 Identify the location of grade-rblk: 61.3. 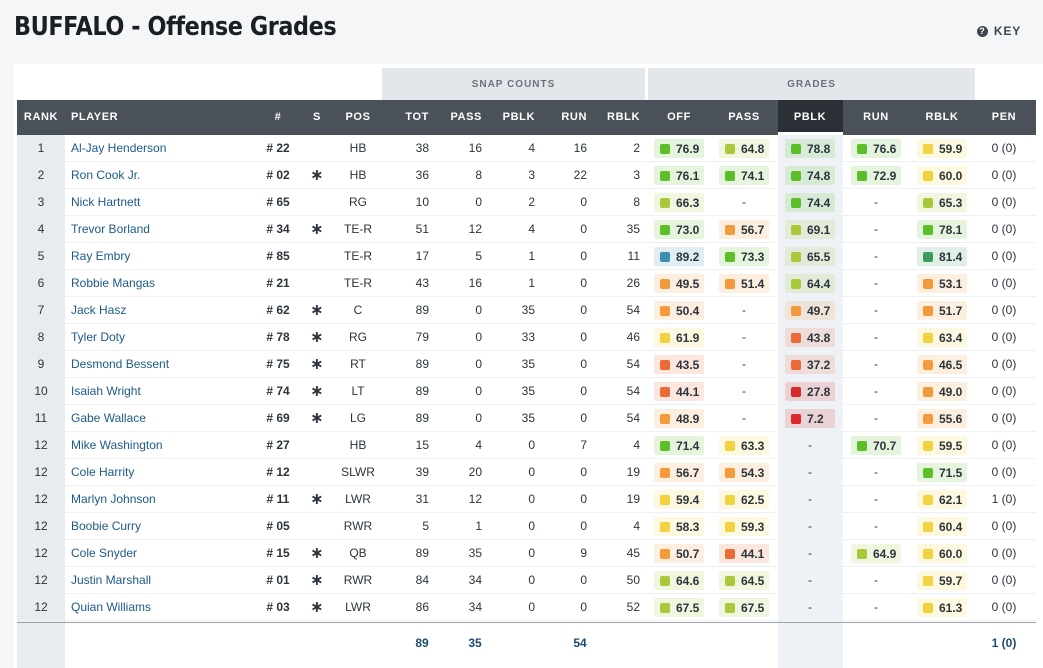
(942, 607).